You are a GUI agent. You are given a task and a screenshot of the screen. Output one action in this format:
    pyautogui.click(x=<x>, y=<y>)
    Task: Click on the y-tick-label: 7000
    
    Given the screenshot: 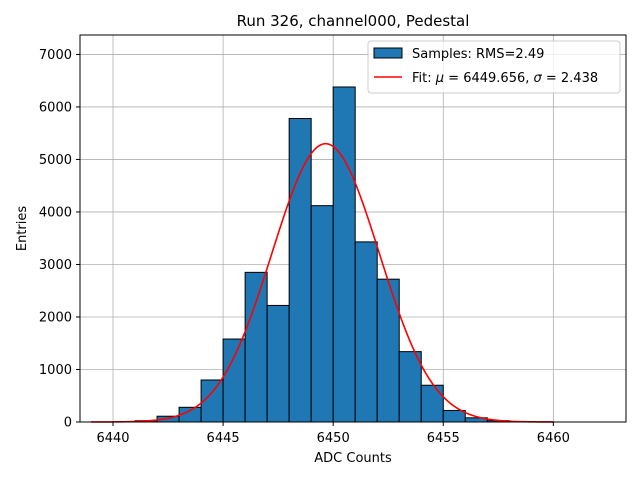 What is the action you would take?
    pyautogui.click(x=55, y=55)
    